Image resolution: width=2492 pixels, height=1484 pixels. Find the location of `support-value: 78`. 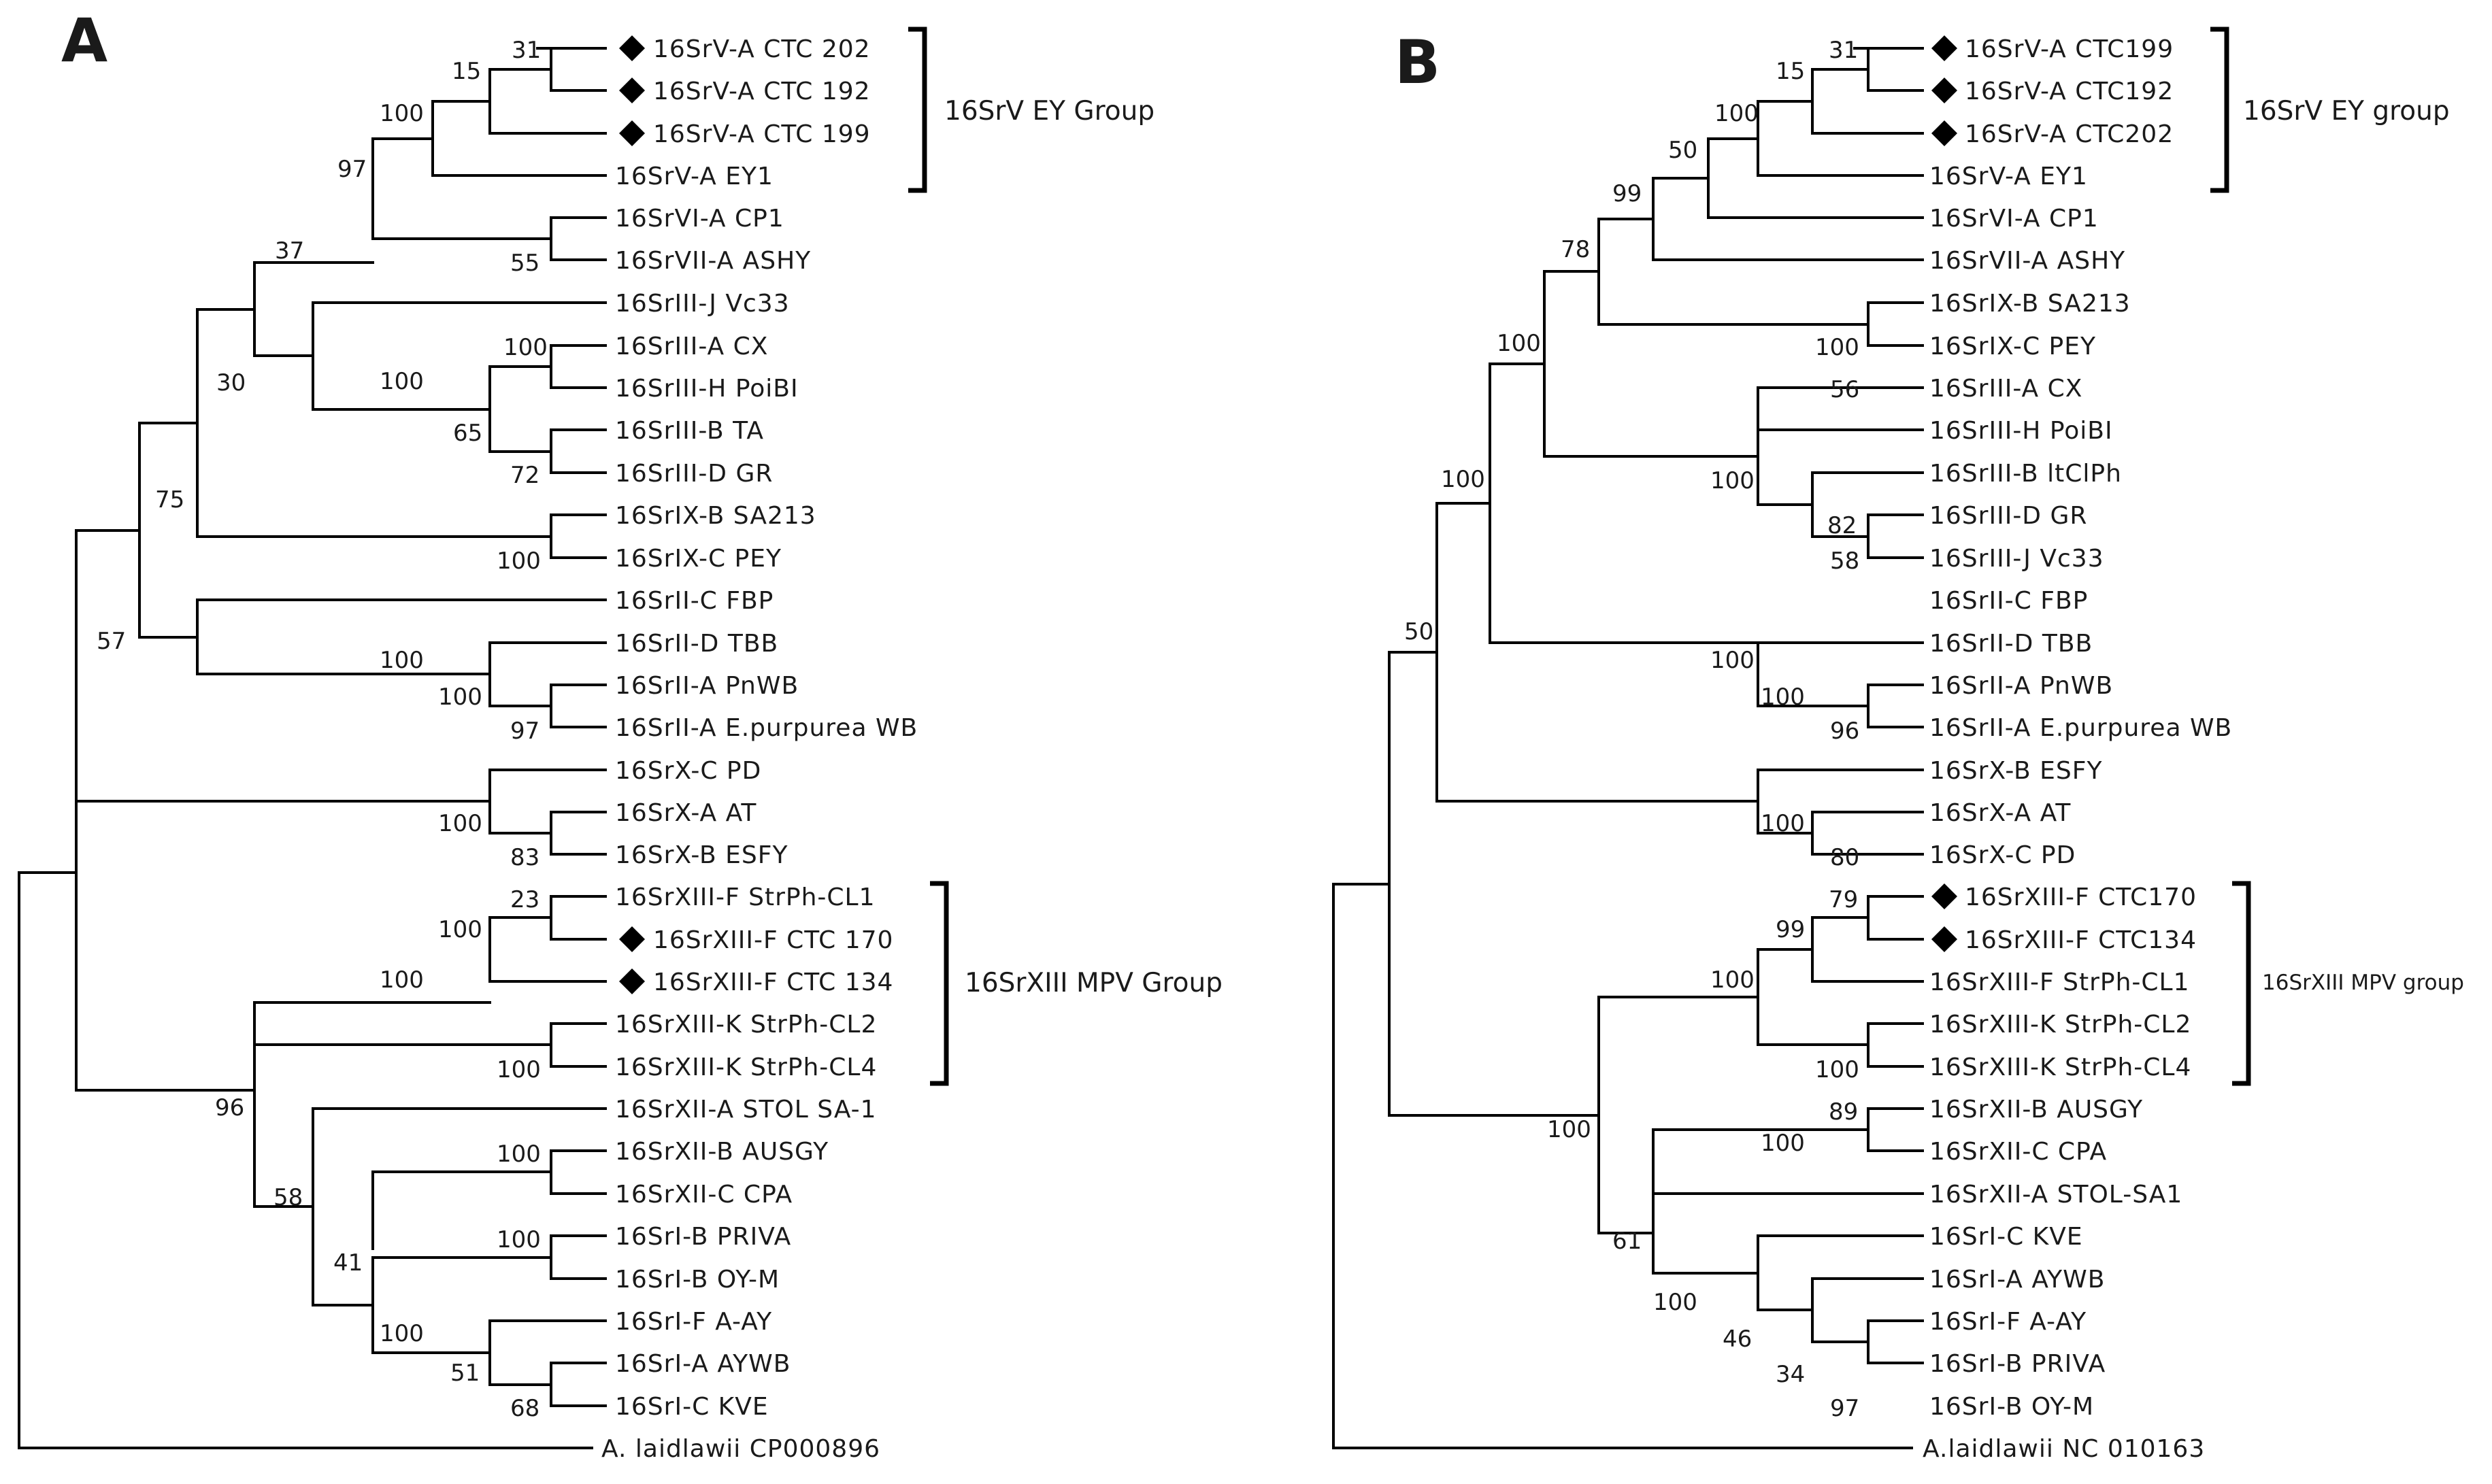

support-value: 78 is located at coordinates (1575, 249).